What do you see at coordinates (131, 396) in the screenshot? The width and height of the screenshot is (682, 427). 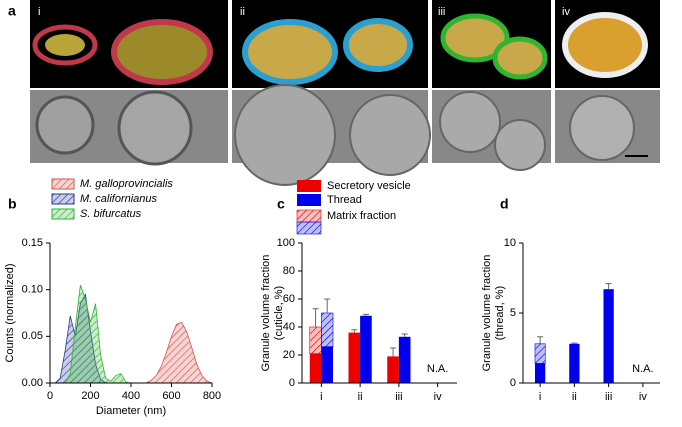 I see `x-tick-label: 400` at bounding box center [131, 396].